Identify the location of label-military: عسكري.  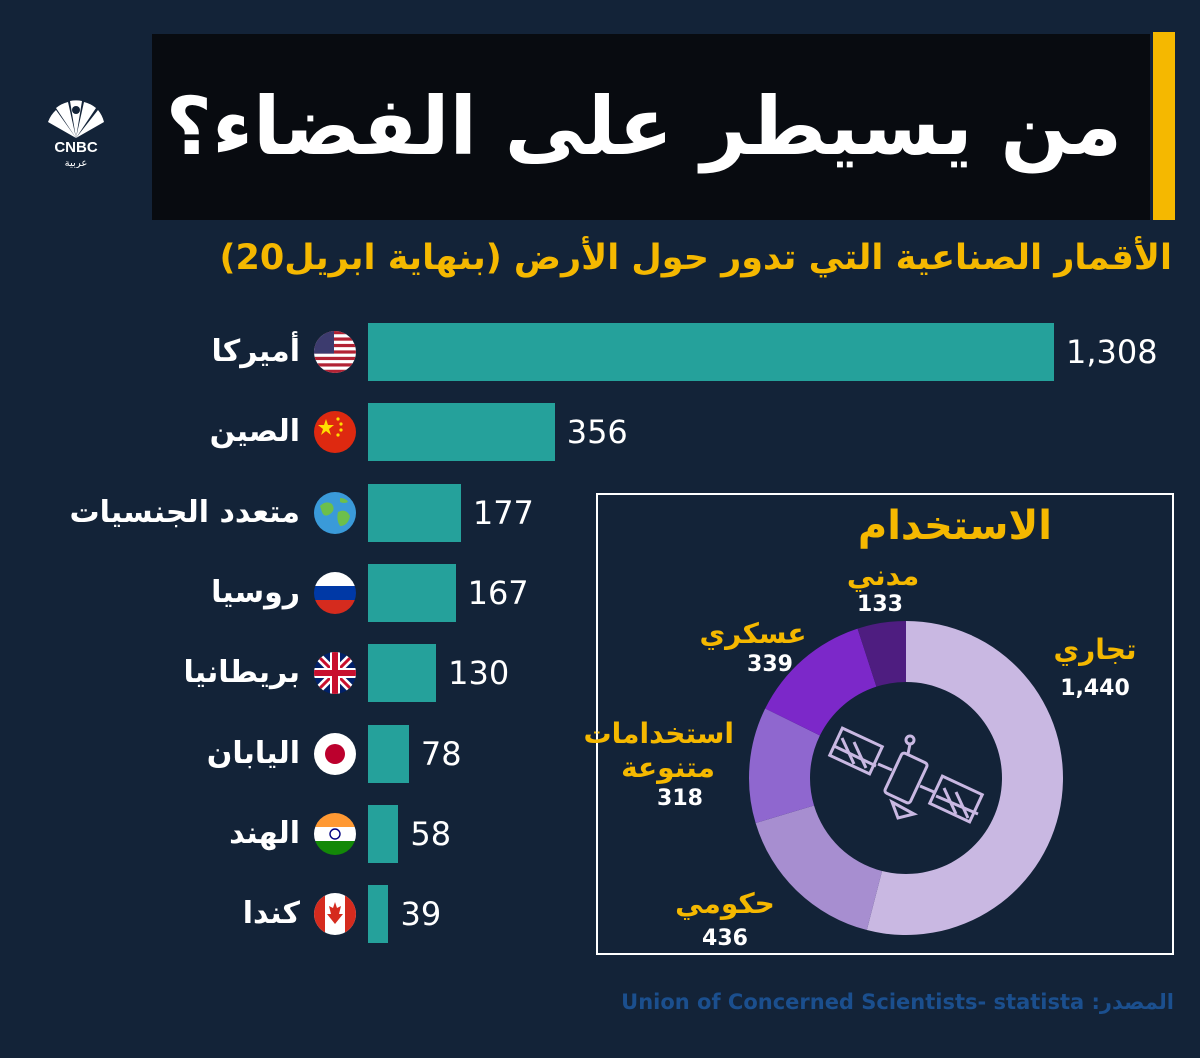
(753, 633).